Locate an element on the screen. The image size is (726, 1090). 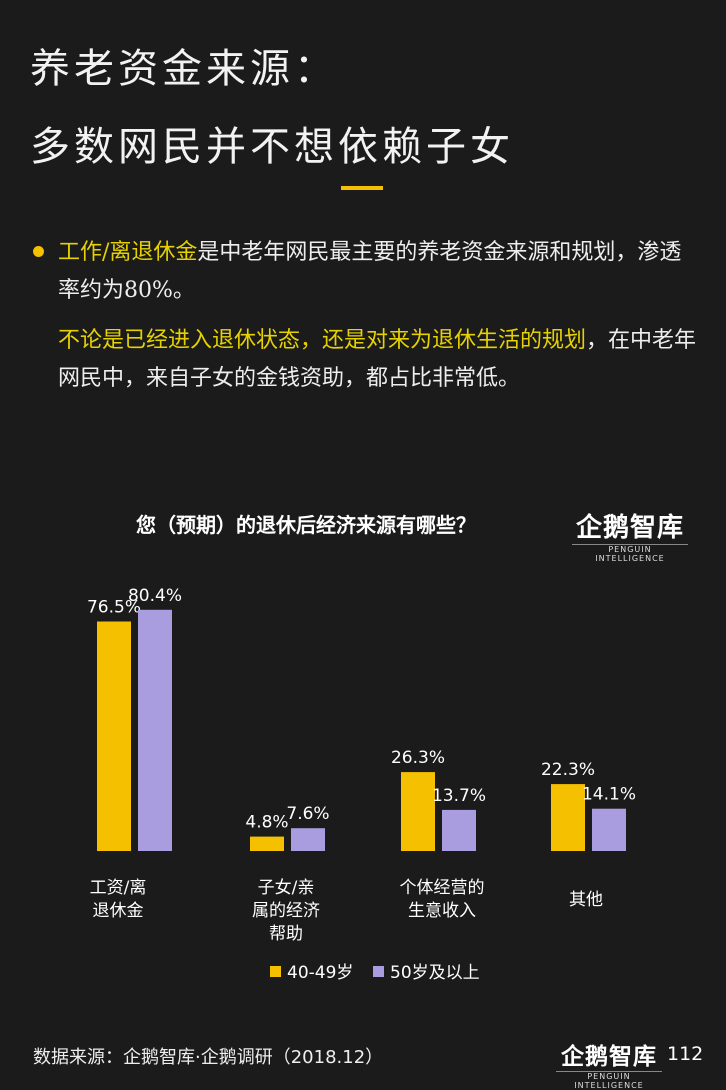
data-label-4-series-2: 14.1% is located at coordinates (609, 795).